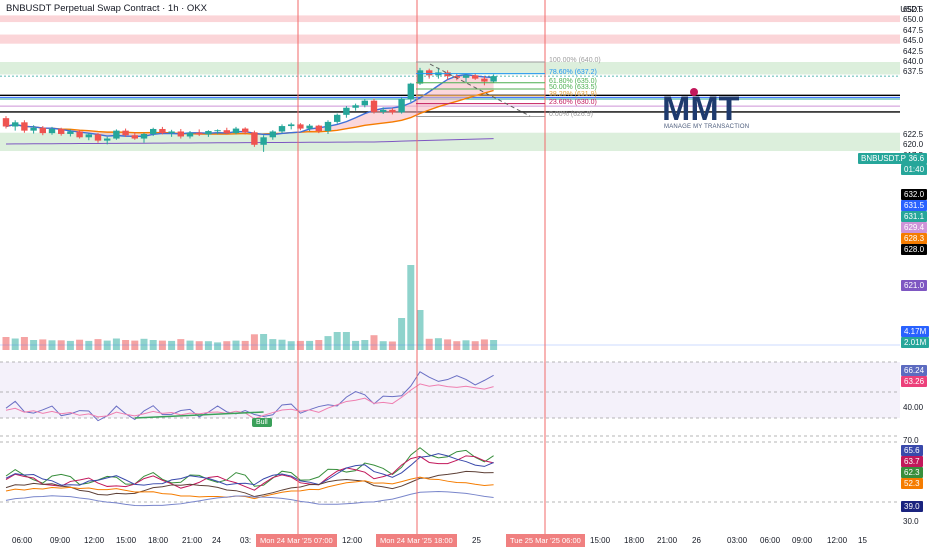  Describe the element at coordinates (802, 540) in the screenshot. I see `x-tick-17: 09:00` at that location.